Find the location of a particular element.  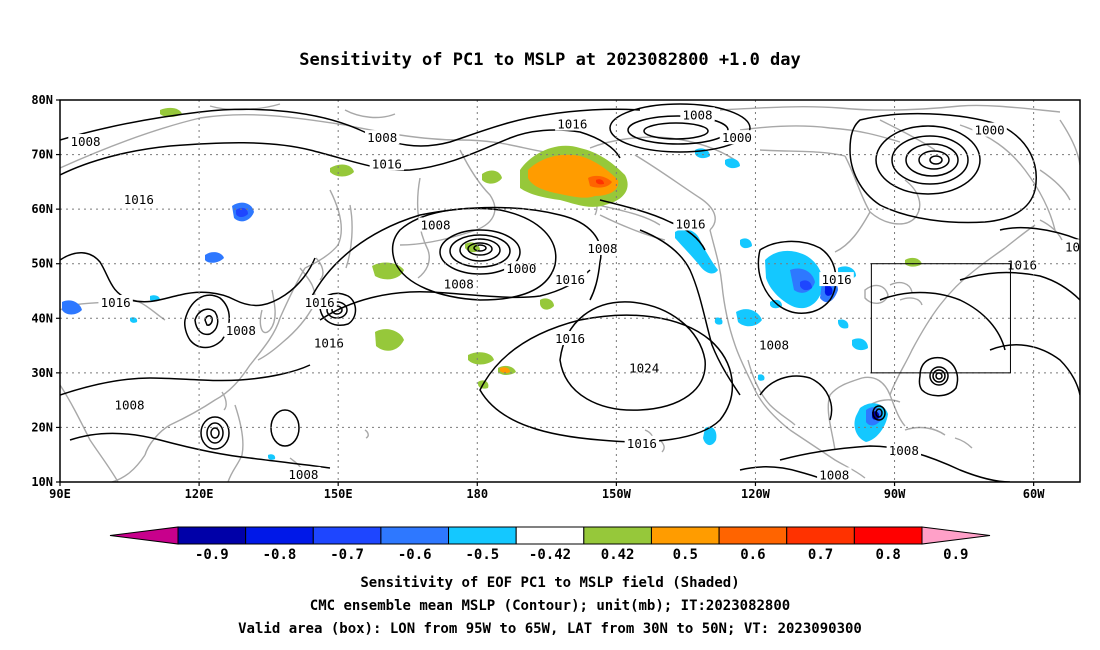

lat-tick-label: 80N is located at coordinates (42, 100).